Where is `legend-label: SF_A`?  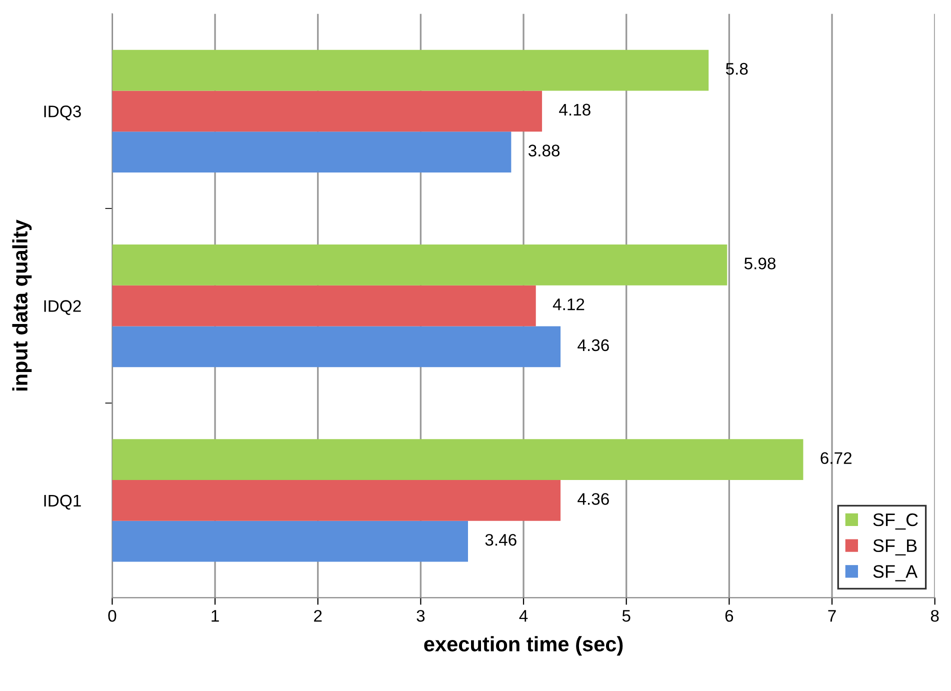 legend-label: SF_A is located at coordinates (895, 573).